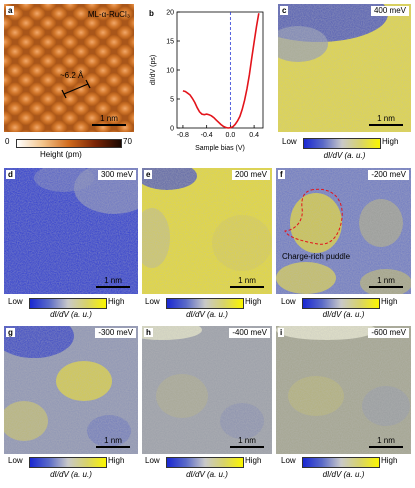  What do you see at coordinates (7, 141) in the screenshot?
I see `height-min-label: 0` at bounding box center [7, 141].